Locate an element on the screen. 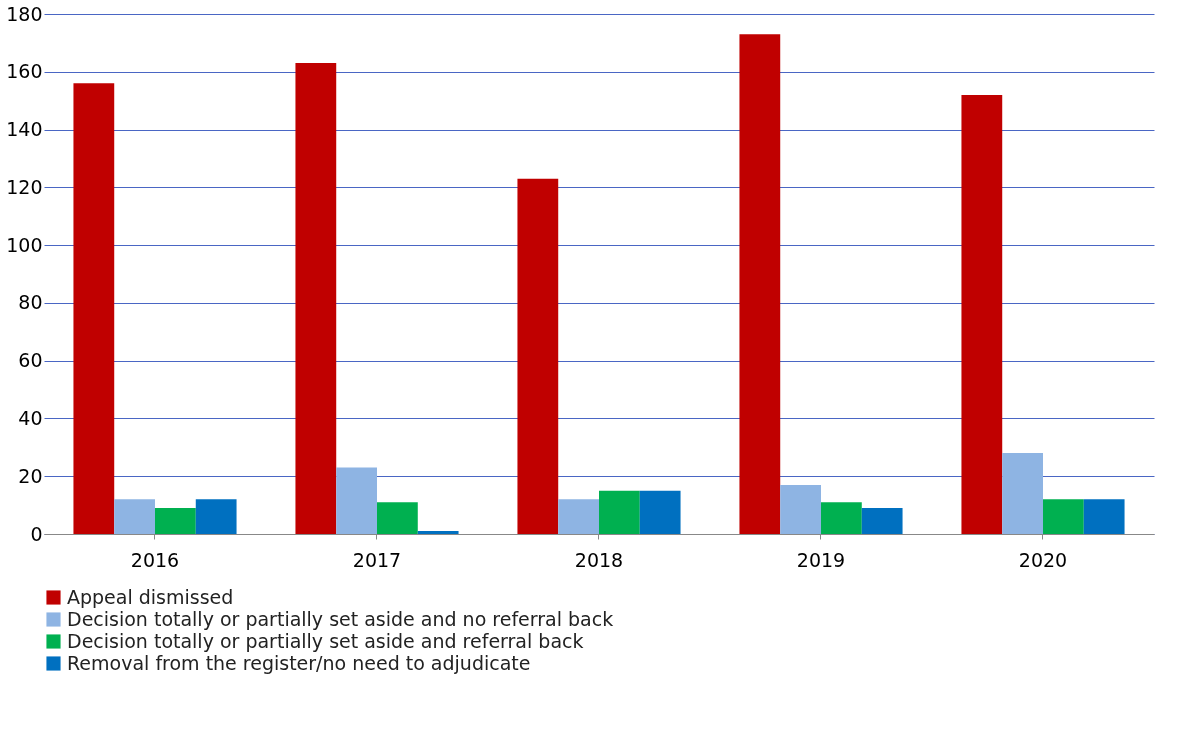 This screenshot has width=1195, height=744. y-tick-label: 60 is located at coordinates (30, 360).